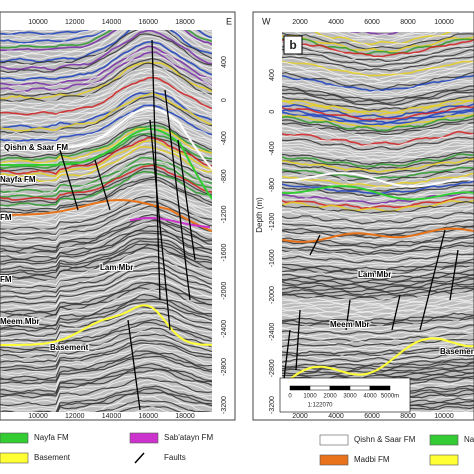 The height and width of the screenshot is (474, 474). I want to click on formation-label: Meem Mbr, so click(350, 324).